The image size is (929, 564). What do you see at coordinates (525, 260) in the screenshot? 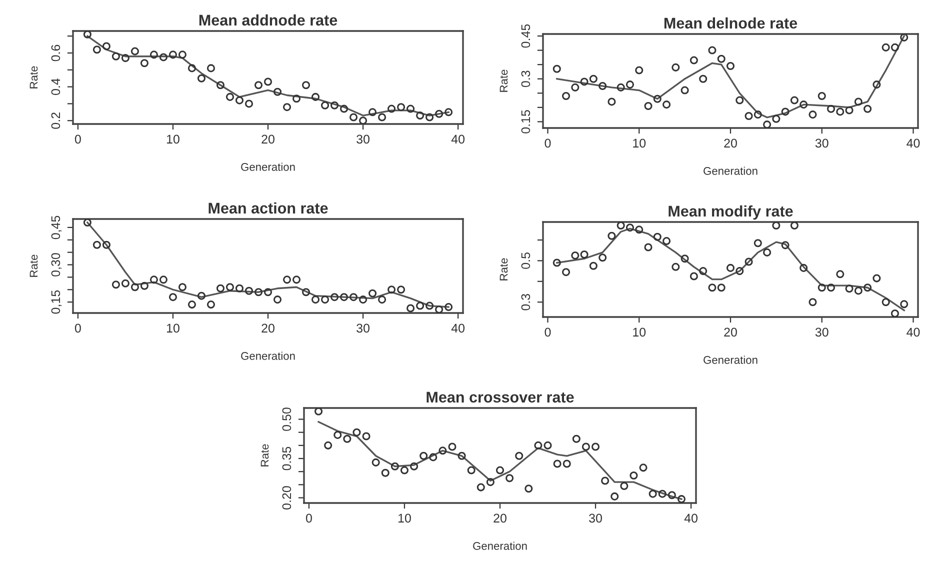
I see `y-tick-label: 0.5` at bounding box center [525, 260].